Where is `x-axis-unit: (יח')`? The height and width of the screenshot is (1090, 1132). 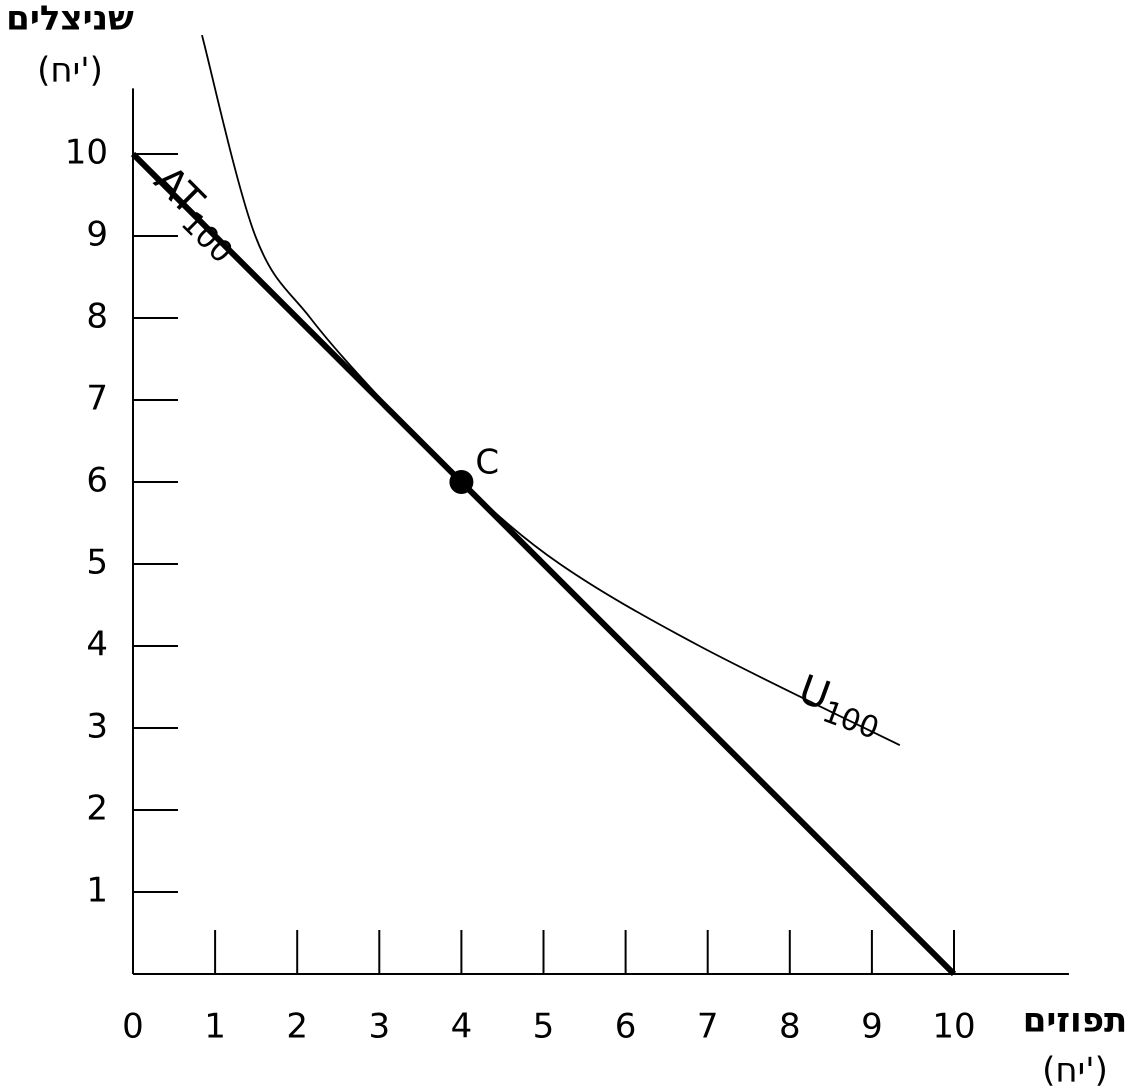
x-axis-unit: (יח') is located at coordinates (1075, 1070).